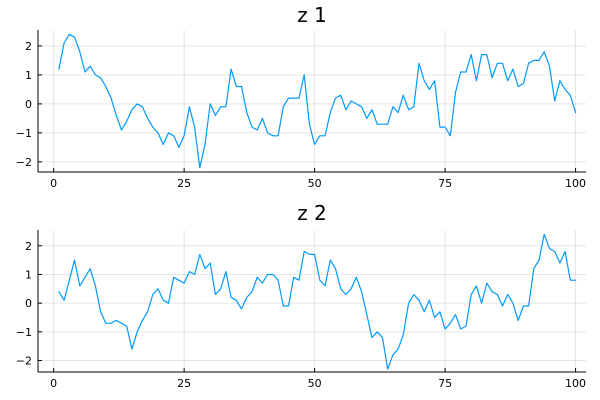 The height and width of the screenshot is (400, 600). Describe the element at coordinates (312, 213) in the screenshot. I see `chart-title: z 2` at that location.